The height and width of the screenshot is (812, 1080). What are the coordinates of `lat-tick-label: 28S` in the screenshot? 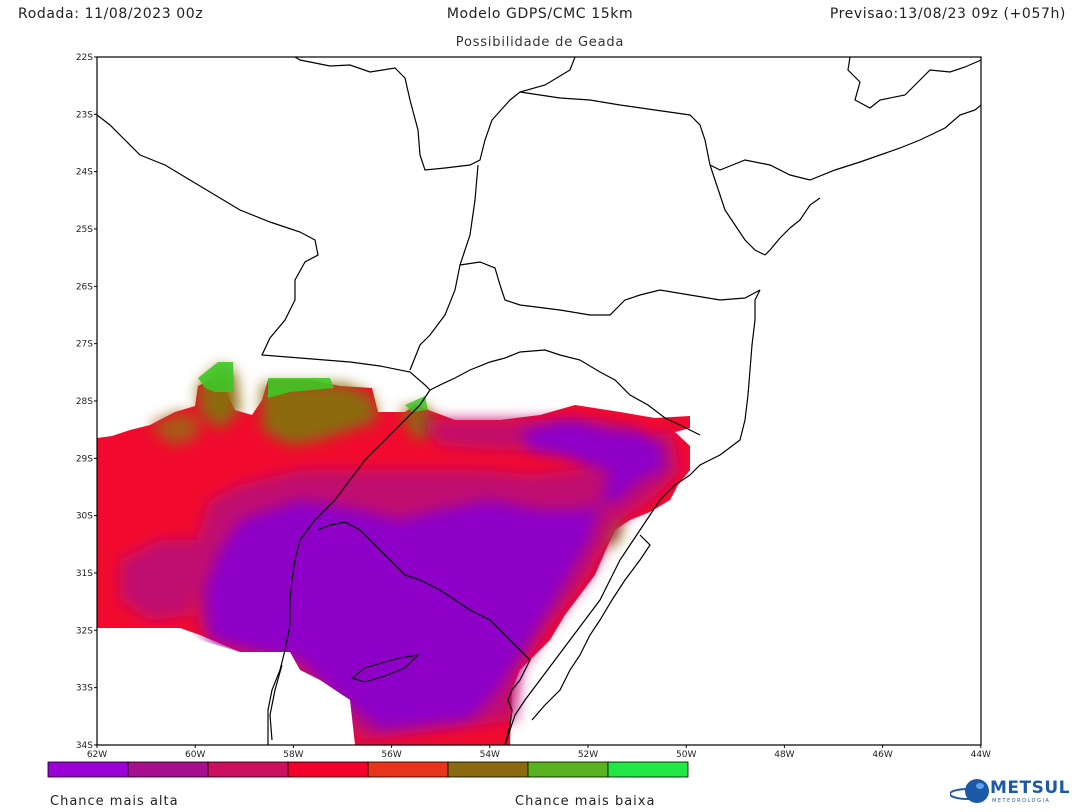 It's located at (84, 402).